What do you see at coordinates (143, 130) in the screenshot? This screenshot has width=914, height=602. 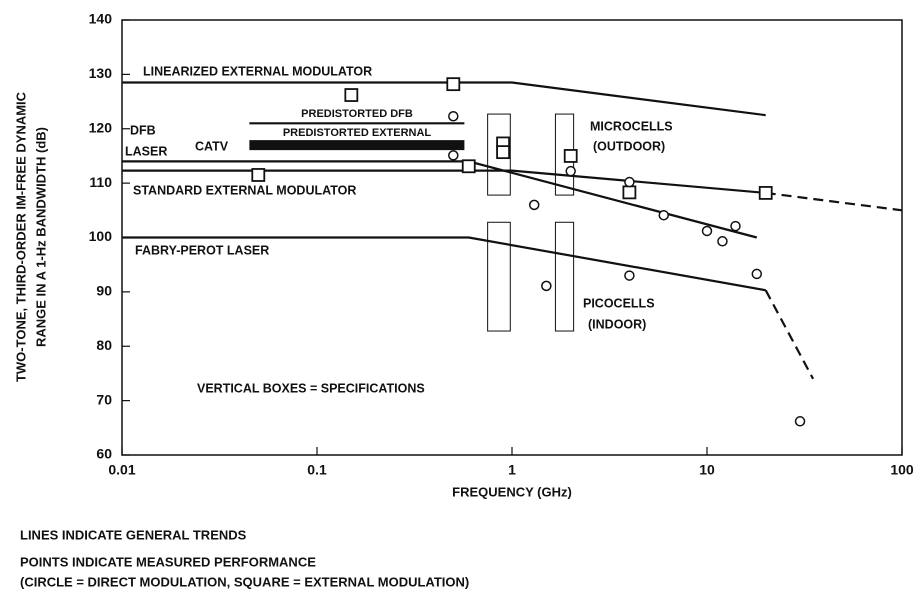 I see `annotation: DFB` at bounding box center [143, 130].